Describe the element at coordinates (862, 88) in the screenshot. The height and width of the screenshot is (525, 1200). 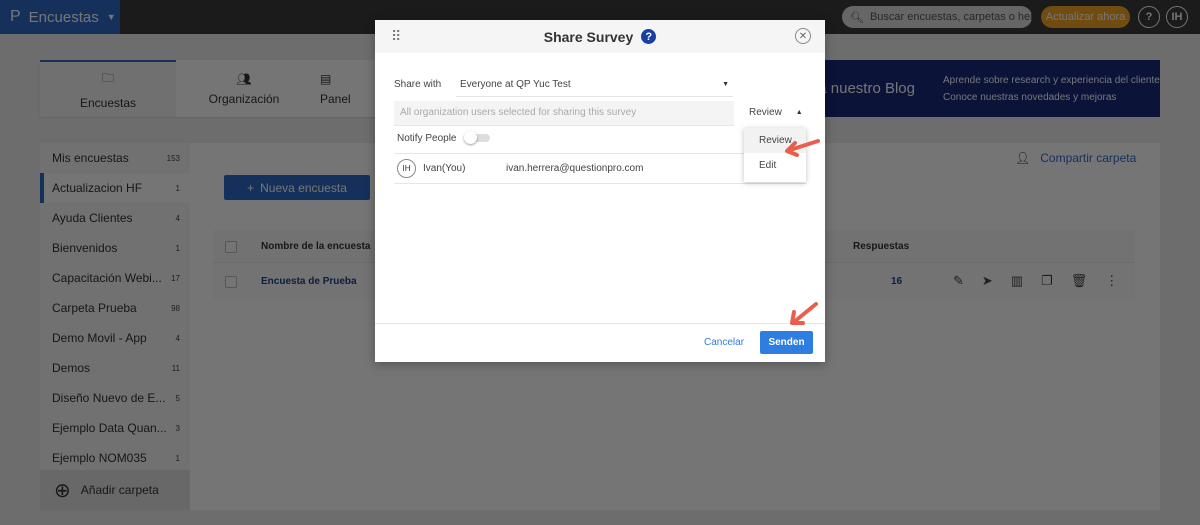
I see `blog-title: ita nuestro Blog` at that location.